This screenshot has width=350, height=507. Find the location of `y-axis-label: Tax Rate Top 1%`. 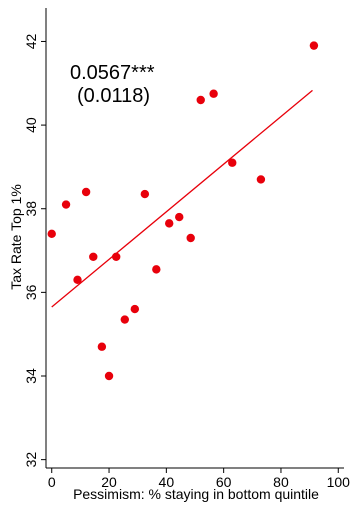

y-axis-label: Tax Rate Top 1% is located at coordinates (16, 237).